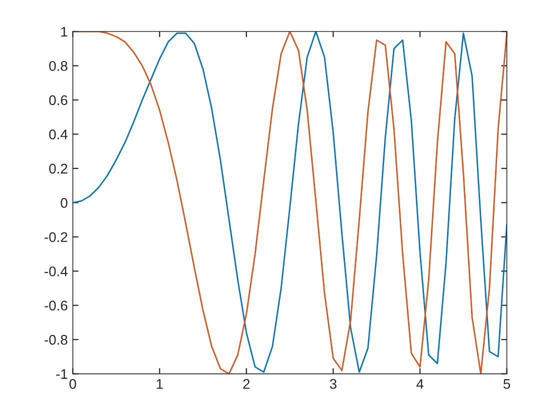  What do you see at coordinates (56, 237) in the screenshot?
I see `y-tick-label: -0.2` at bounding box center [56, 237].